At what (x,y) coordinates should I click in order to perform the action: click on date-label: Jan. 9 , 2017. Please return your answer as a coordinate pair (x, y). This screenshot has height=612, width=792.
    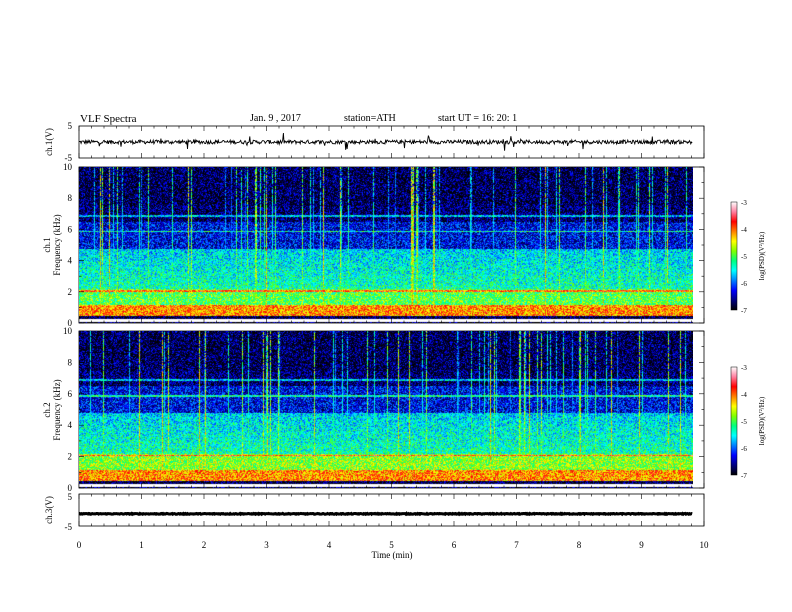
    Looking at the image, I should click on (275, 118).